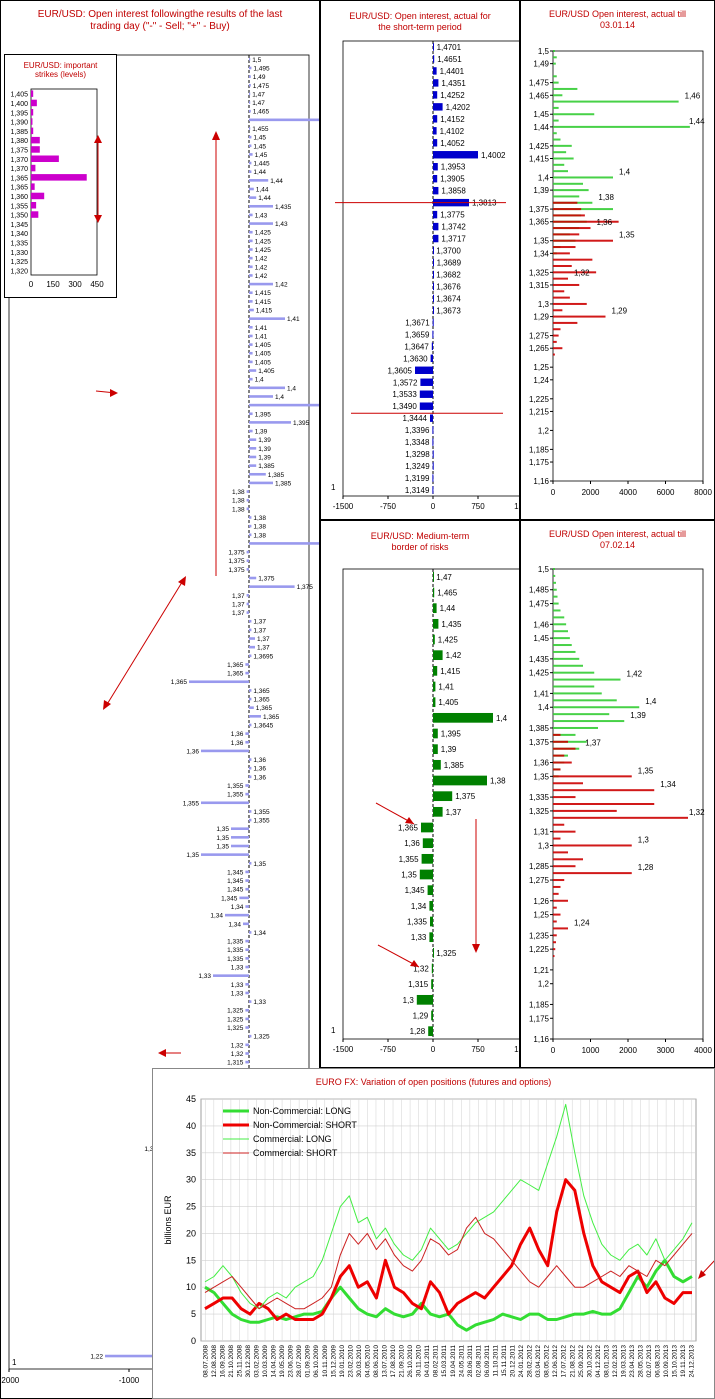 This screenshot has width=715, height=1399. What do you see at coordinates (541, 64) in the screenshot?
I see `y-tick-label: 1,49` at bounding box center [541, 64].